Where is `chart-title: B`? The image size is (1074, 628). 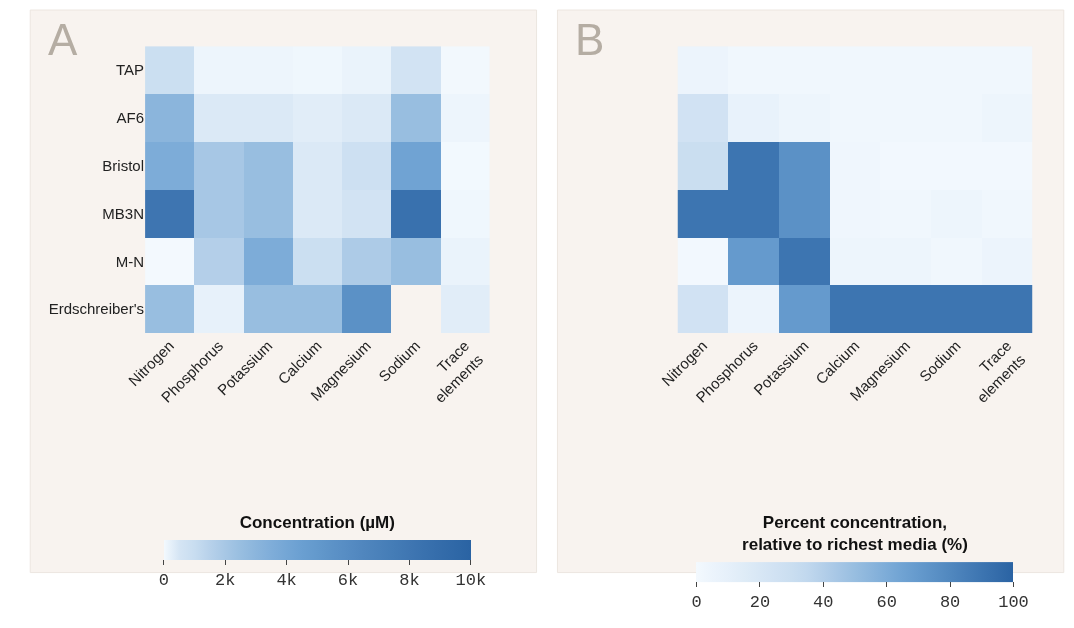 chart-title: B is located at coordinates (590, 39).